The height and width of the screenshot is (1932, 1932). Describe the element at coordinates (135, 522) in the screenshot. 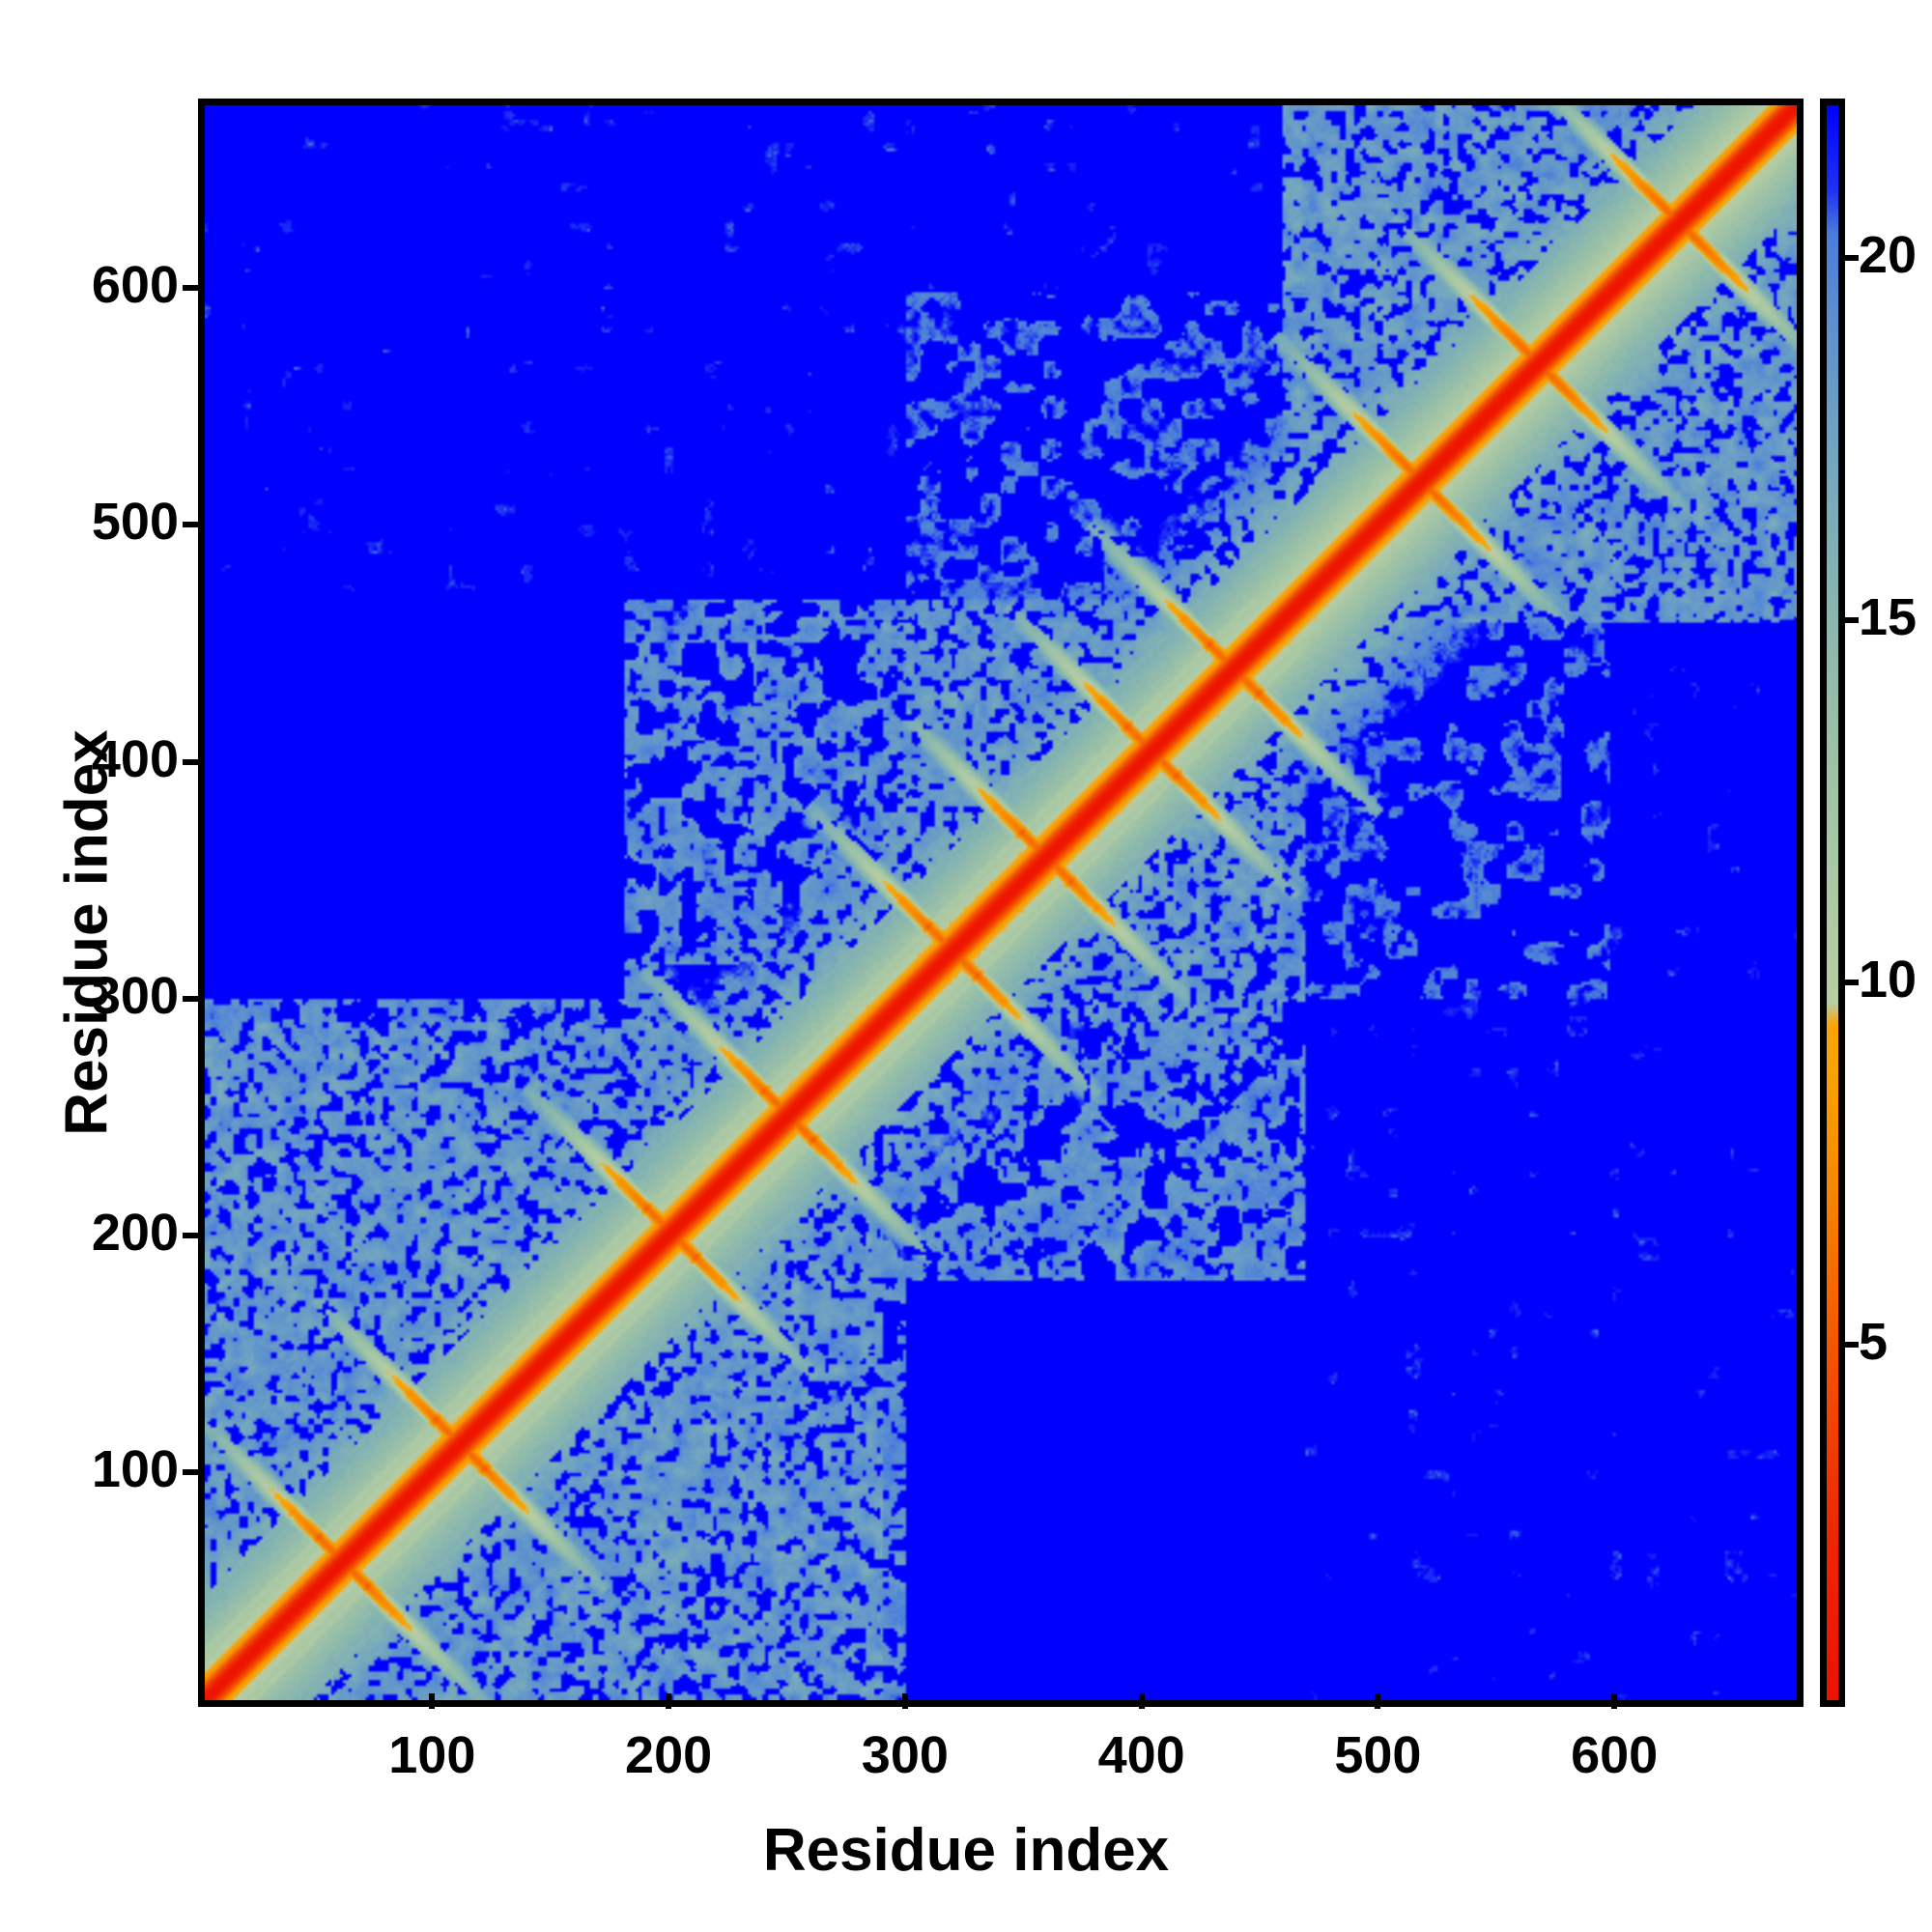

I see `y-tick-label: 500` at that location.